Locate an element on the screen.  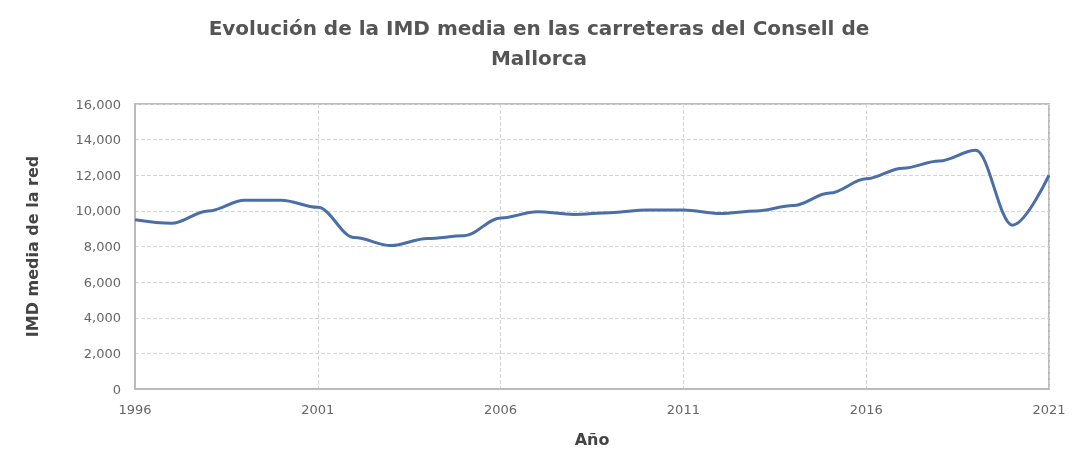
y-tick-label: 0 is located at coordinates (116, 389).